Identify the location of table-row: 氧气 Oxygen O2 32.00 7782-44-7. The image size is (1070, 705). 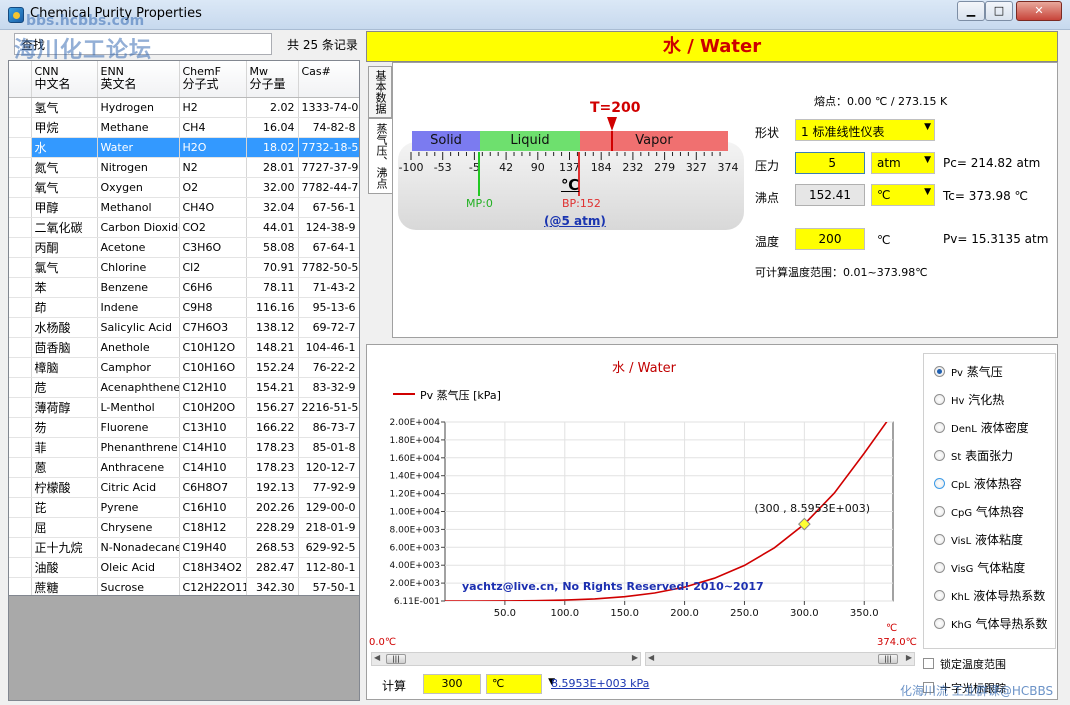
(184, 187).